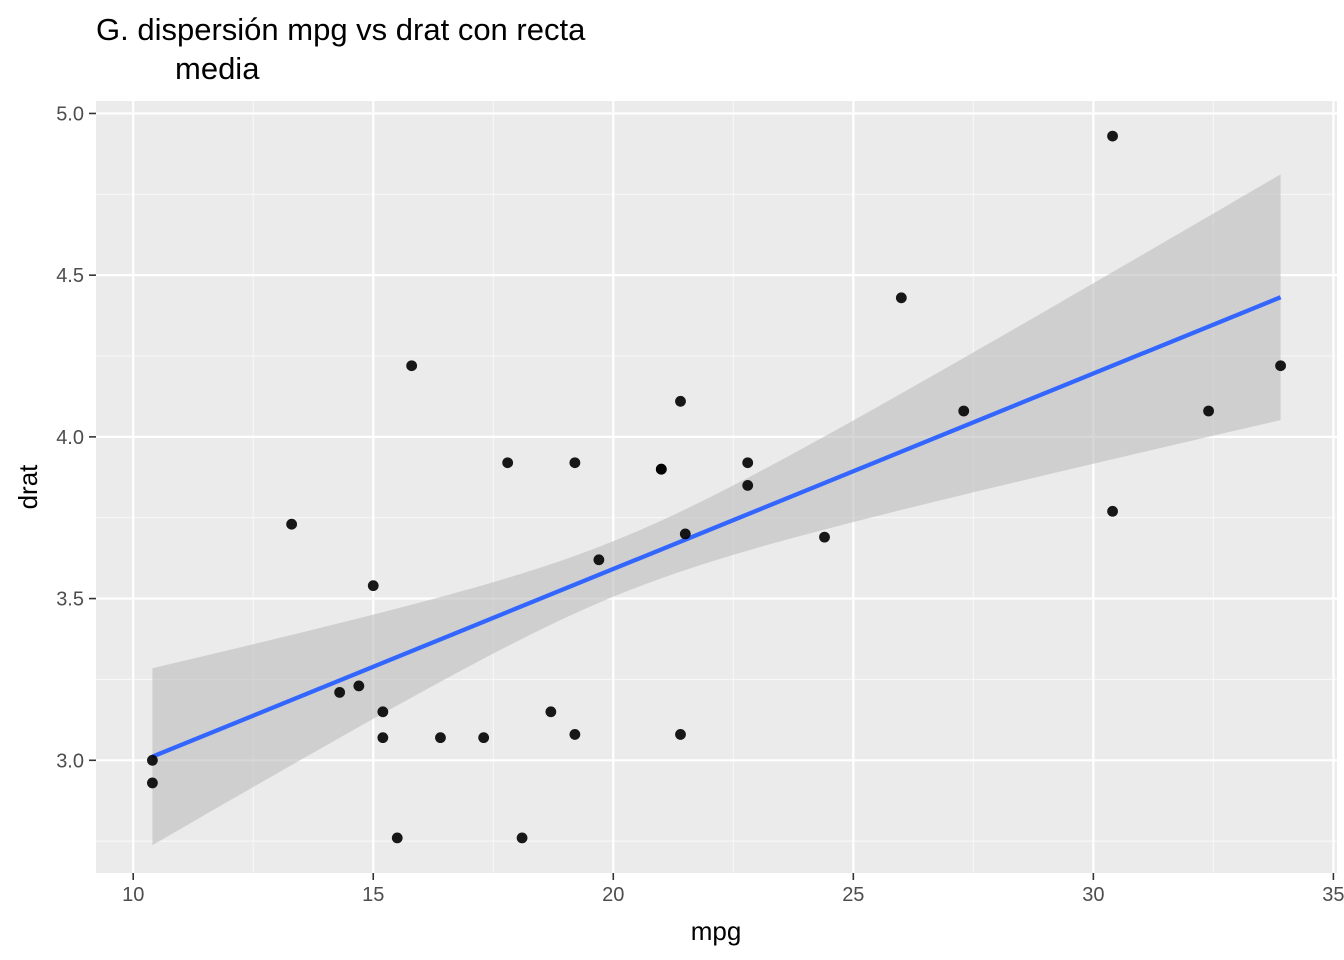 The width and height of the screenshot is (1344, 960). I want to click on y-tick-label: 4.0, so click(70, 438).